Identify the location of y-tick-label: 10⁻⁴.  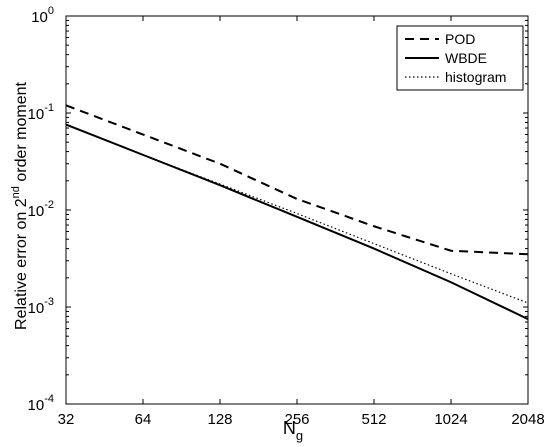
(41, 403).